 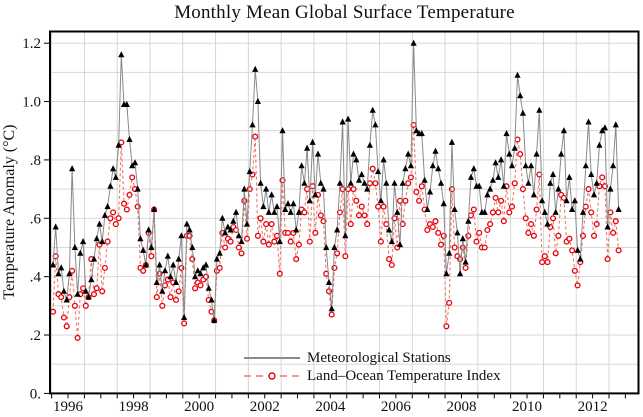 What do you see at coordinates (199, 407) in the screenshot?
I see `x-tick-label: 2000` at bounding box center [199, 407].